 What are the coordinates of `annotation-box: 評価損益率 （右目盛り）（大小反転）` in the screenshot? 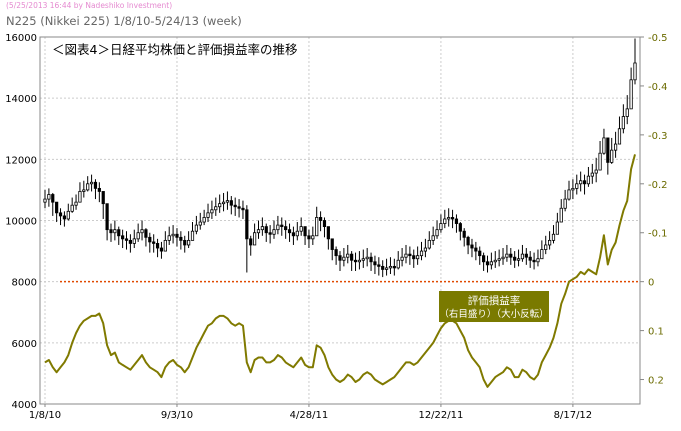 It's located at (494, 306).